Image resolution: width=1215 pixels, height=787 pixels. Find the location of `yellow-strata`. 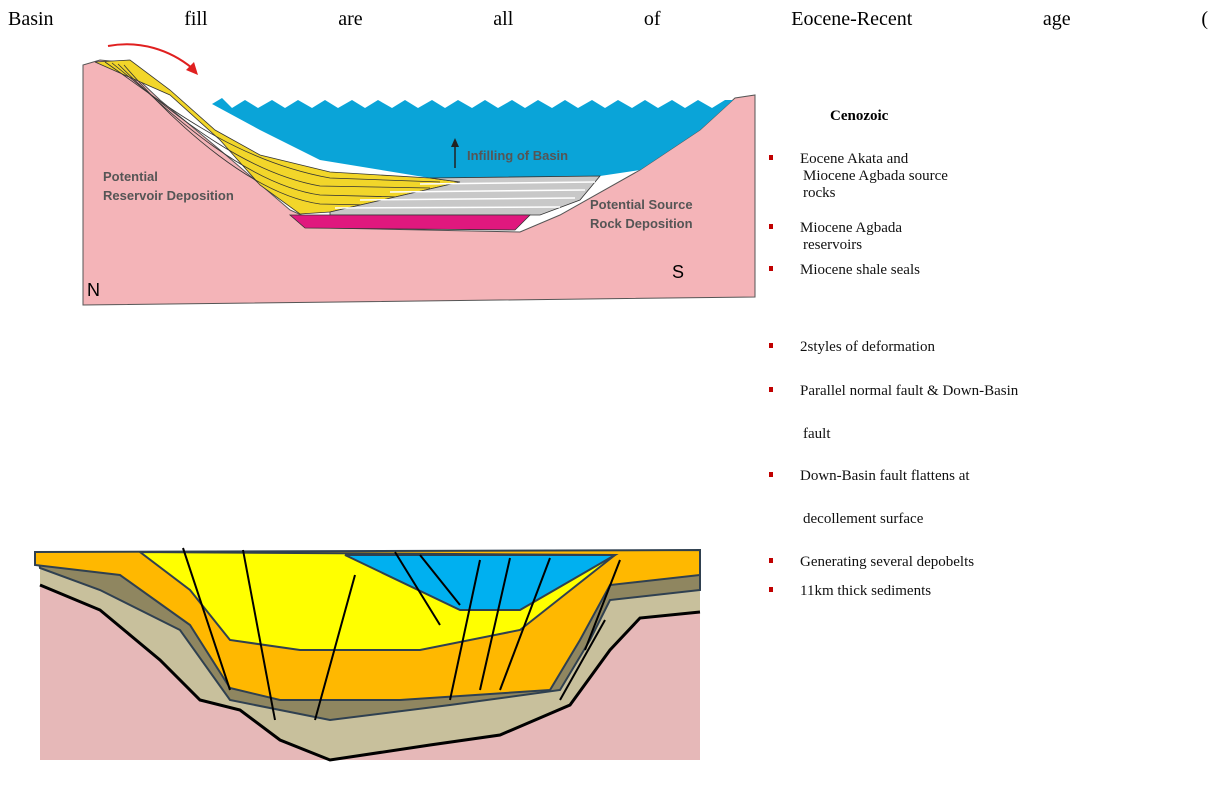

yellow-strata is located at coordinates (272, 133).